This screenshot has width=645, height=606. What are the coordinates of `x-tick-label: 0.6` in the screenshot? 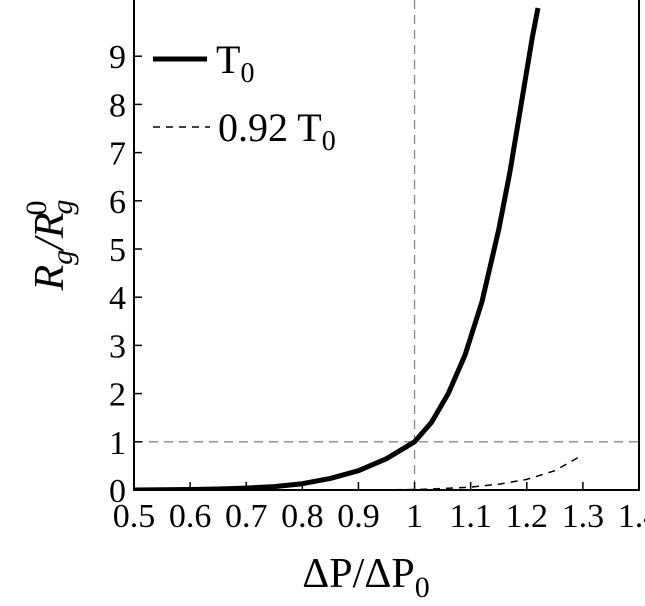 It's located at (190, 516).